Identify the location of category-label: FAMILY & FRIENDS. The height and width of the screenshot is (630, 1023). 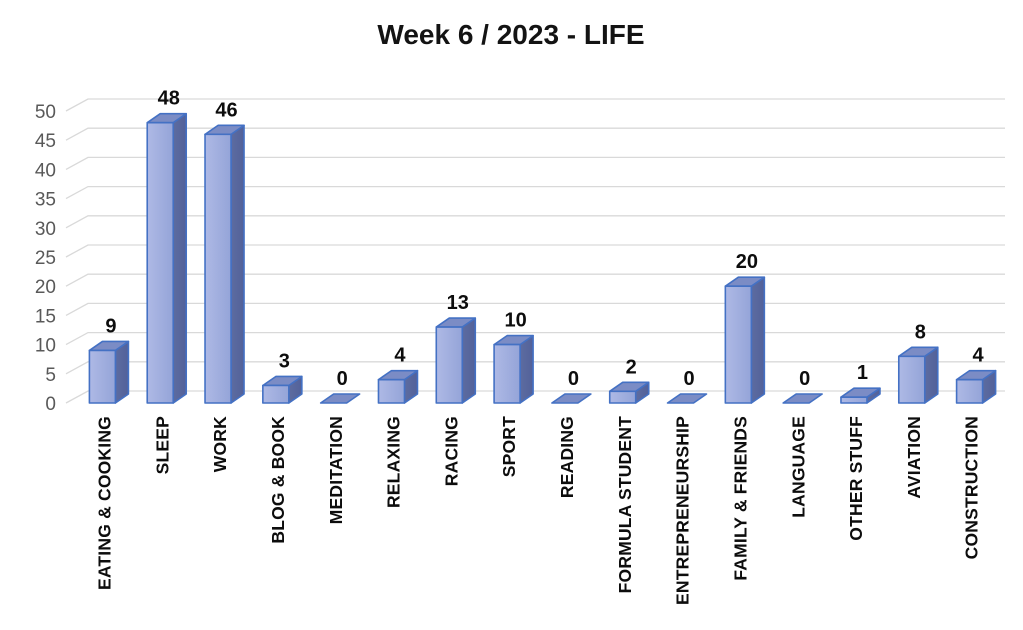
(740, 498).